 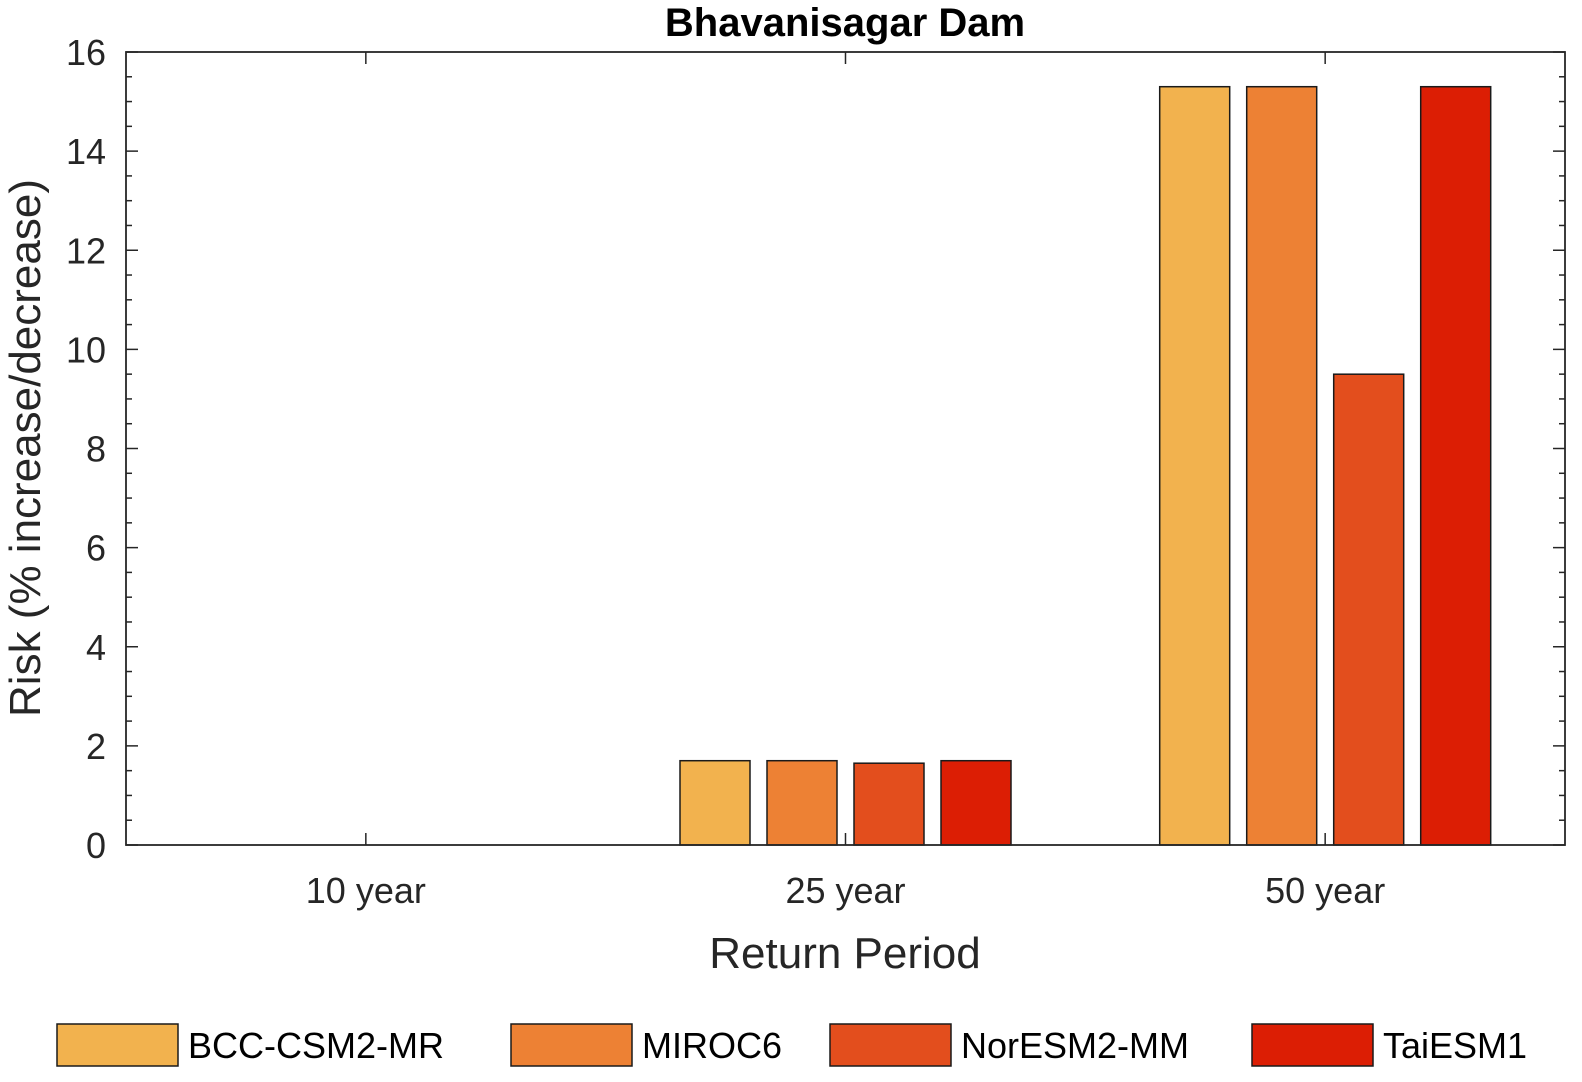 I want to click on y-tick-label: 10, so click(x=86, y=349).